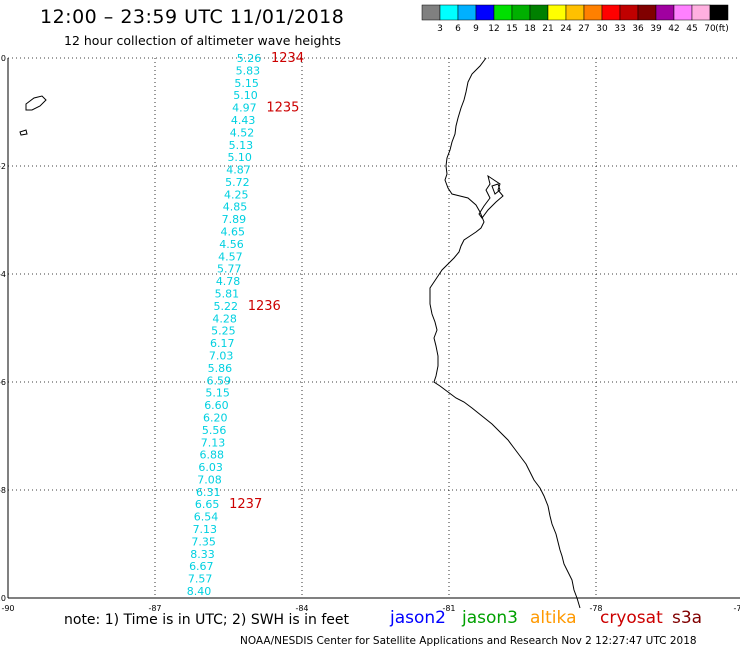  What do you see at coordinates (225, 306) in the screenshot?
I see `wave-height-value: 5.22` at bounding box center [225, 306].